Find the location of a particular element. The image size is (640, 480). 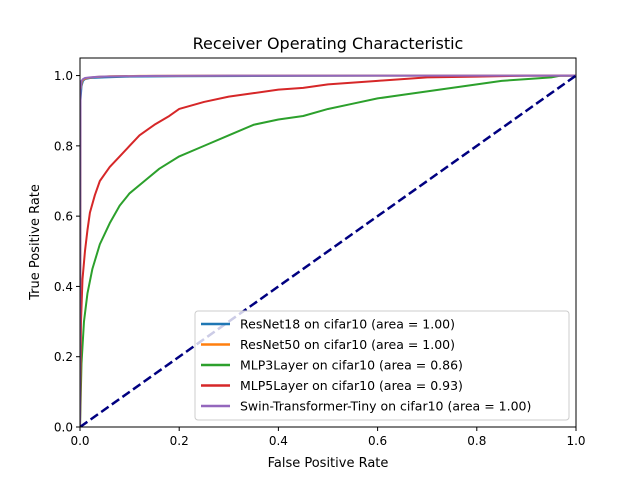

legend-label: ResNet50 on cifar10 (area = 1.00) is located at coordinates (347, 344).